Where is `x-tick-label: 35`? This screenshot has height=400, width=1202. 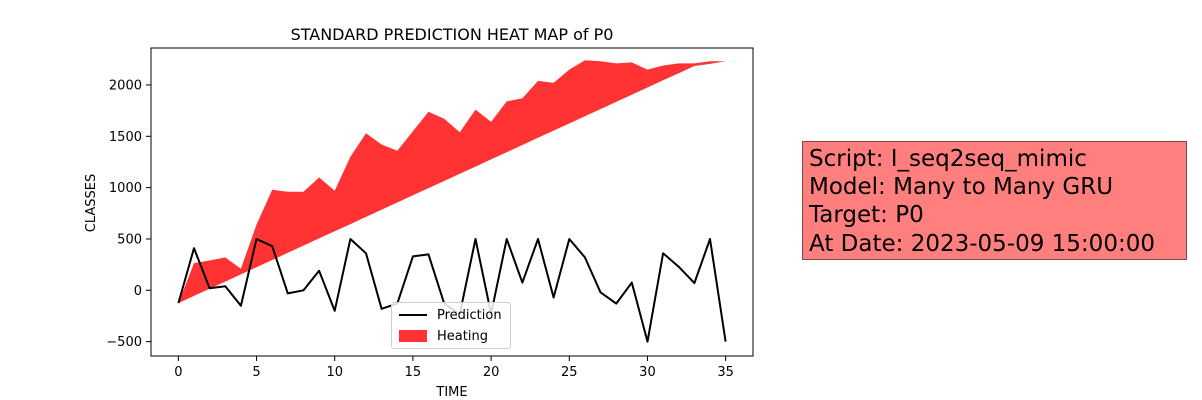 x-tick-label: 35 is located at coordinates (725, 372).